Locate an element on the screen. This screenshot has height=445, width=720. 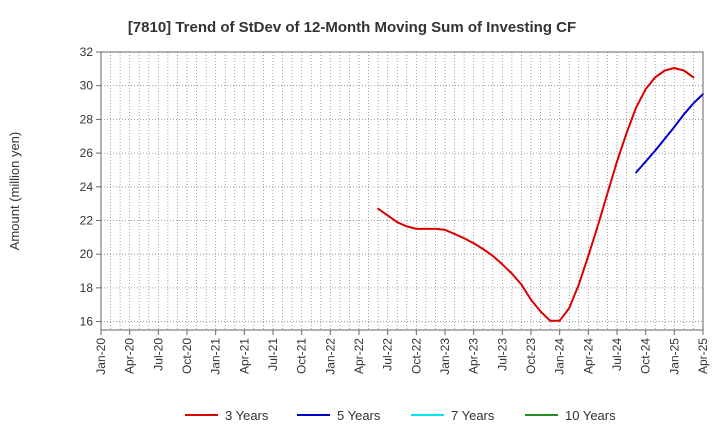
x-tick-label: Jan-22 is located at coordinates (330, 356).